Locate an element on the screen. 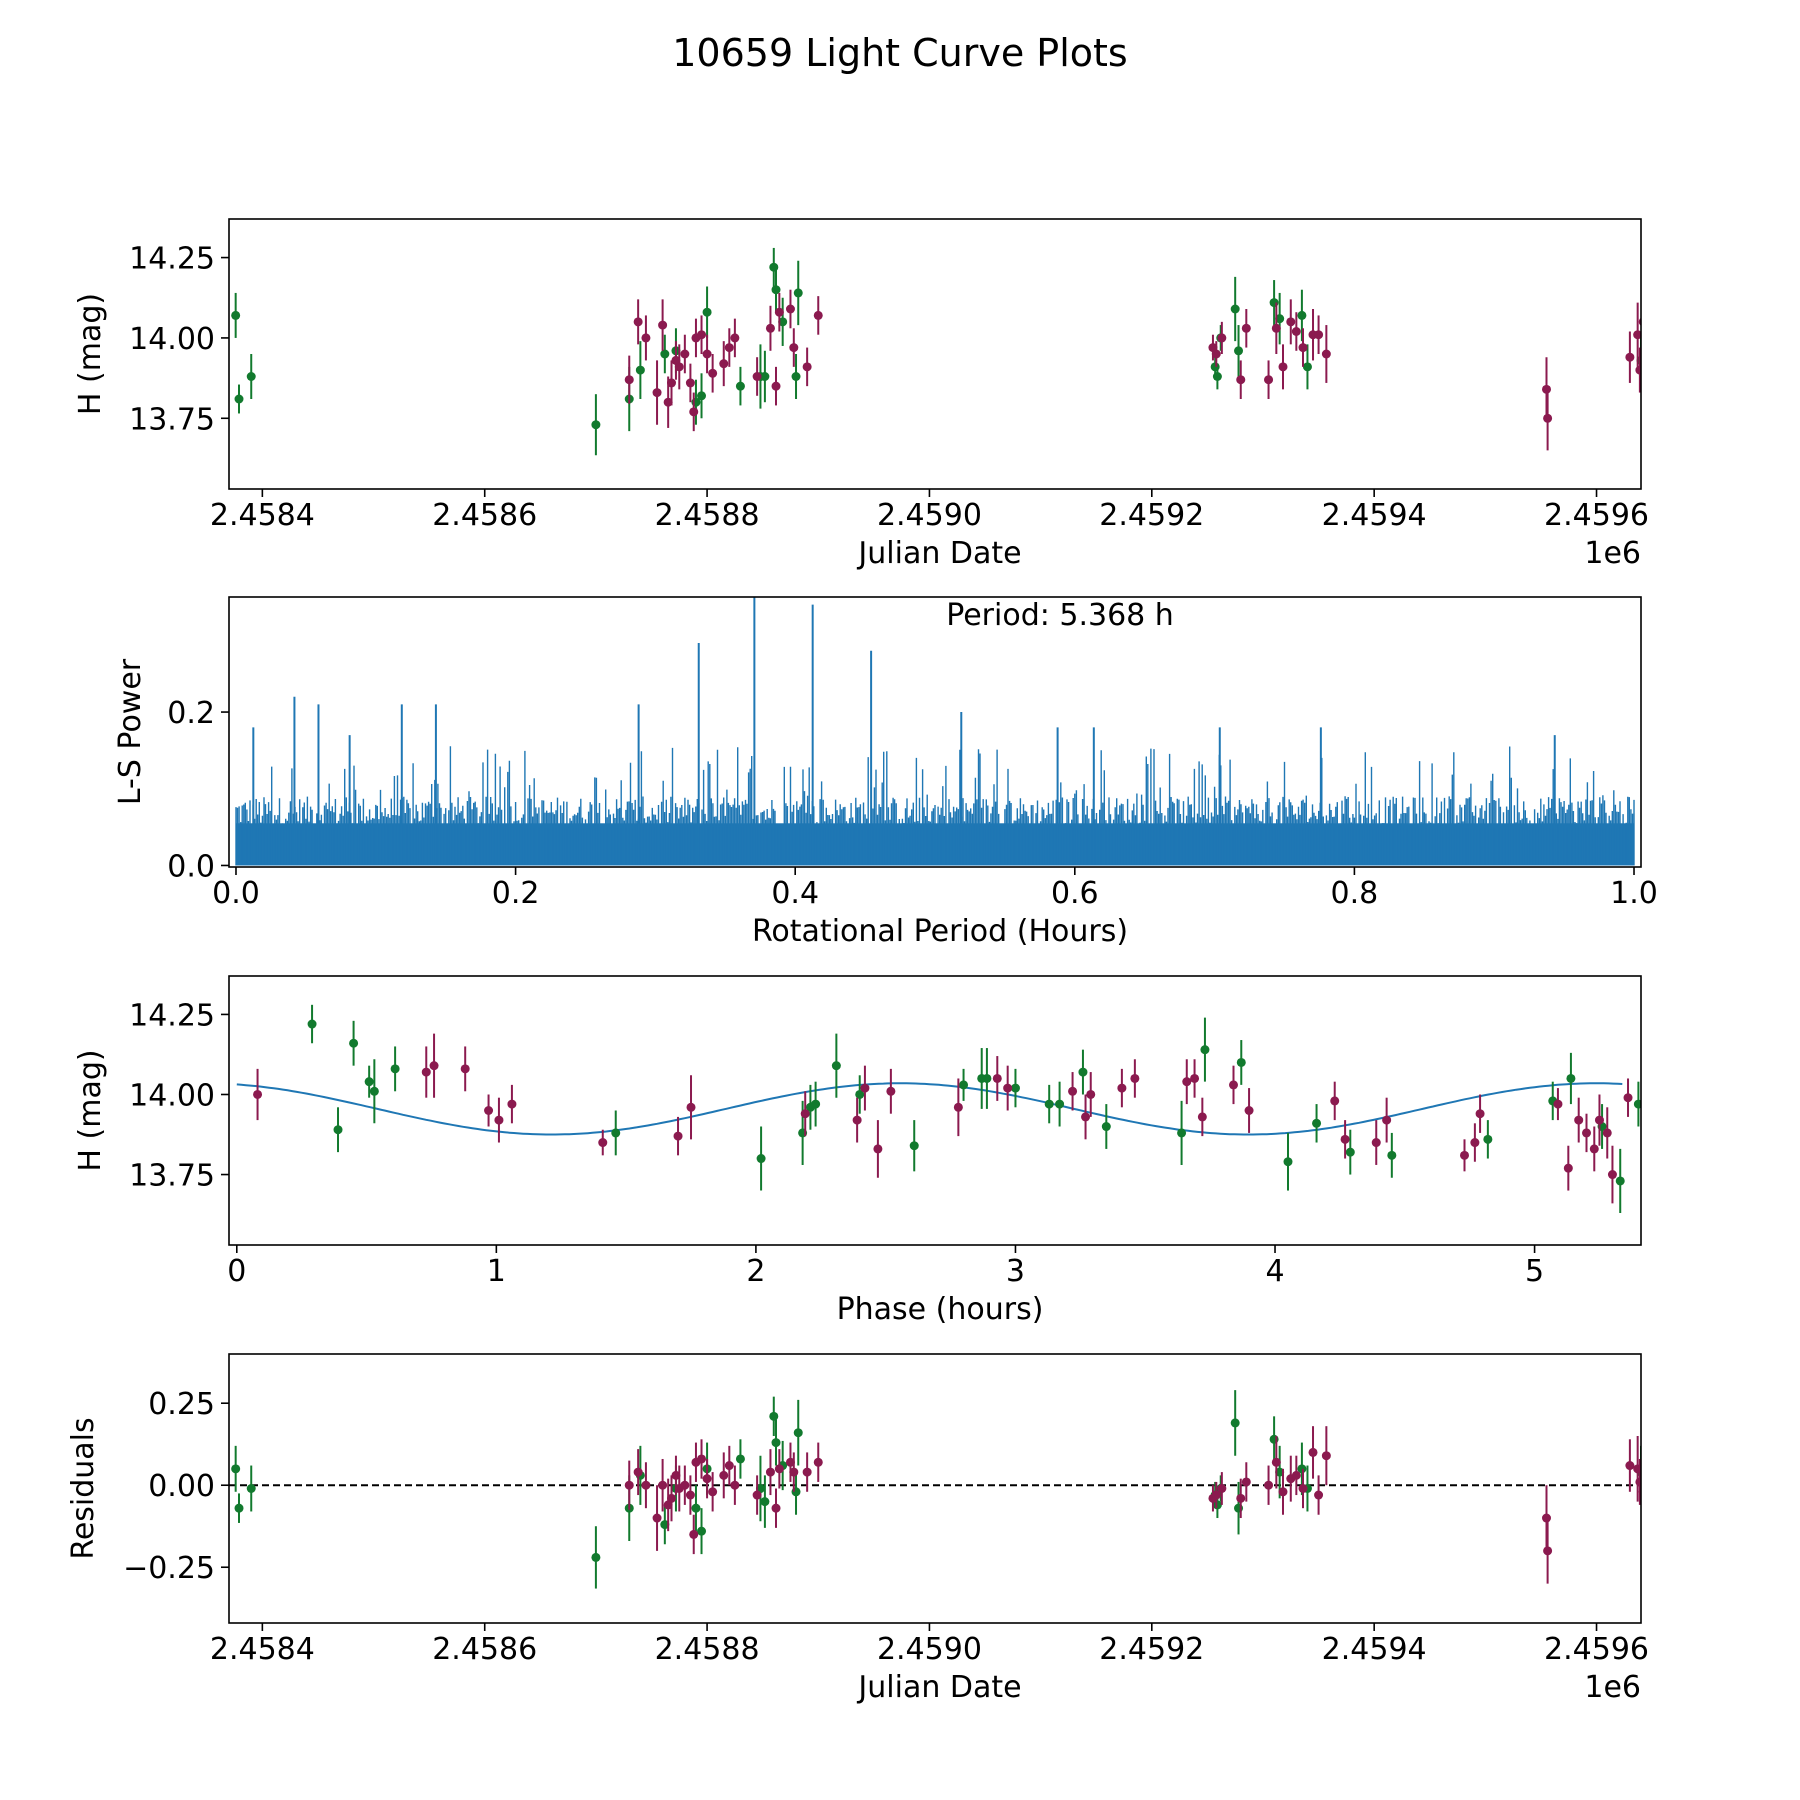 The height and width of the screenshot is (1800, 1800). x-tick-label: 3 is located at coordinates (1015, 1271).